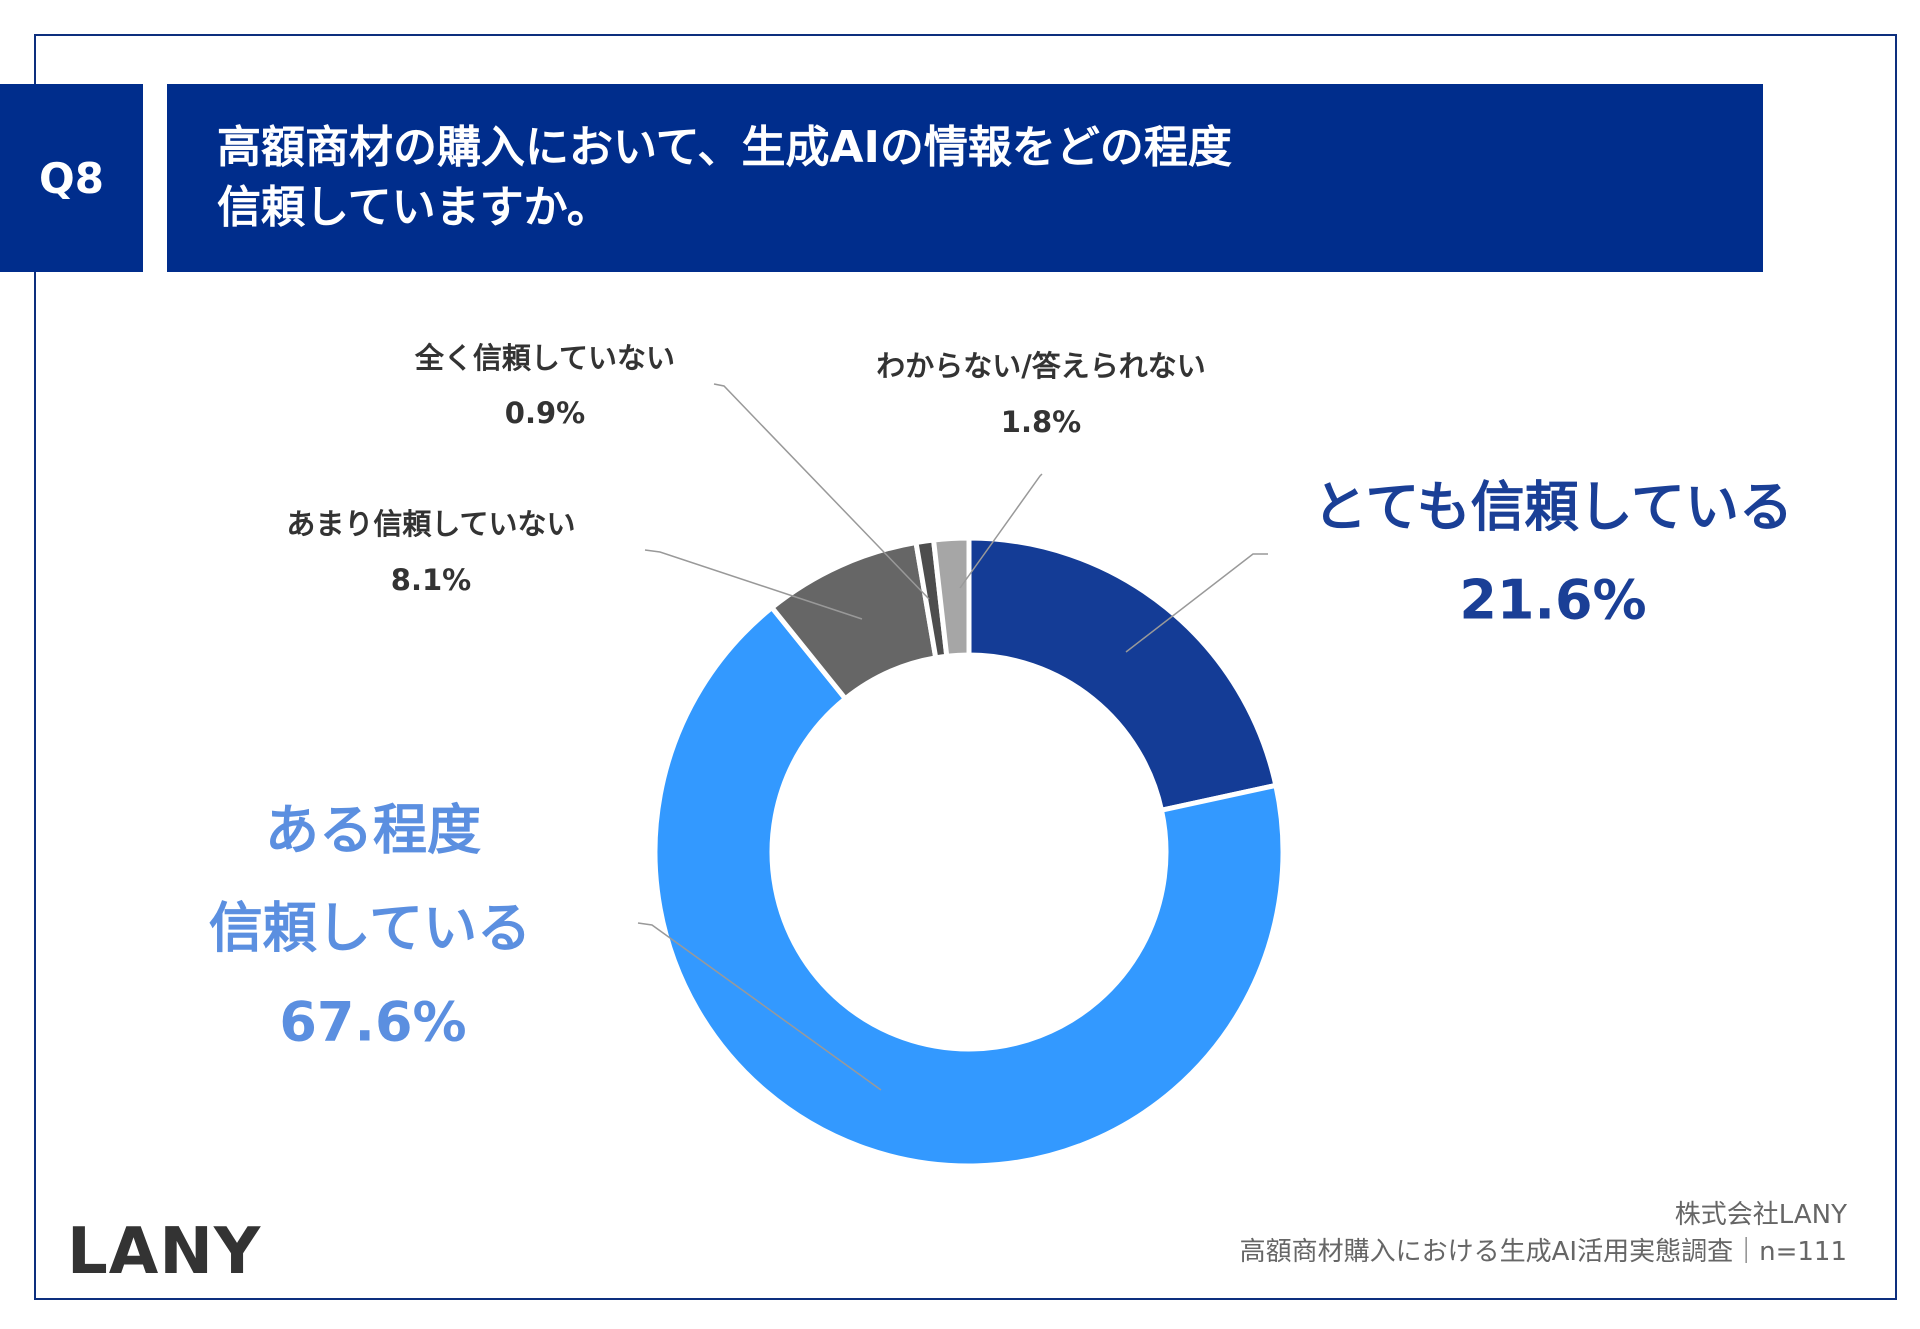 This screenshot has width=1920, height=1329. Describe the element at coordinates (1553, 507) in the screenshot. I see `label-very-trust: とても信頼している` at that location.